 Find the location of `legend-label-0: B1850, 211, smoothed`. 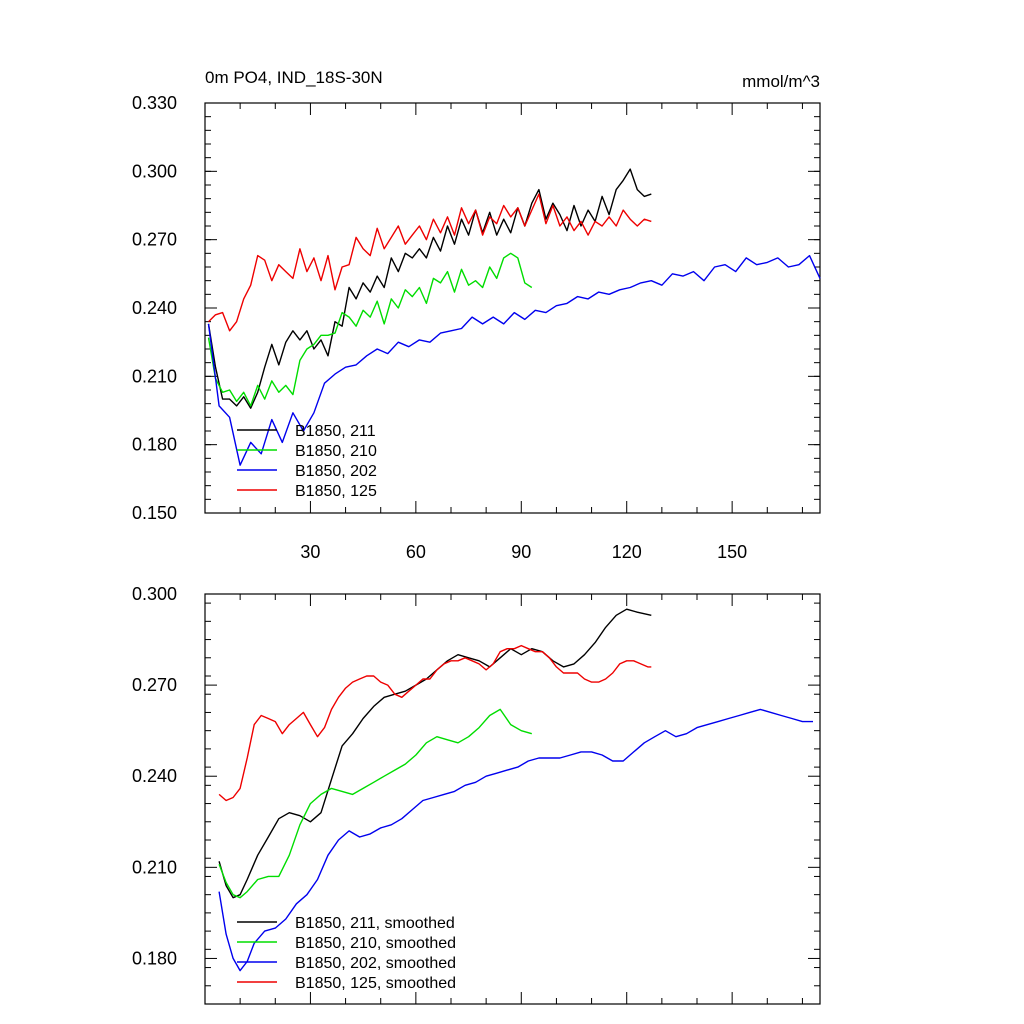

legend-label-0: B1850, 211, smoothed is located at coordinates (375, 923).